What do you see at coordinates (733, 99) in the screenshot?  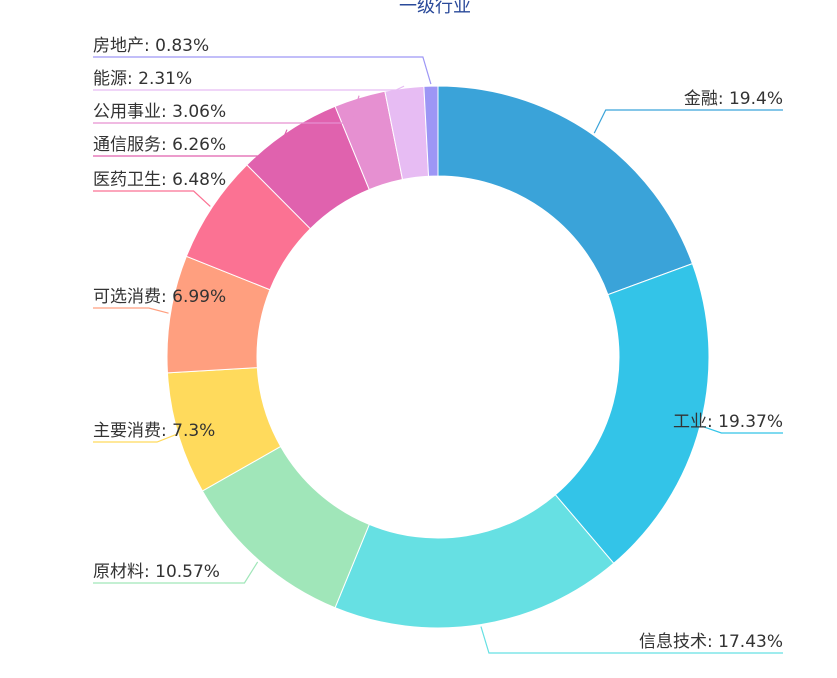 I see `slice-label-金融: 金融: 19.4%` at bounding box center [733, 99].